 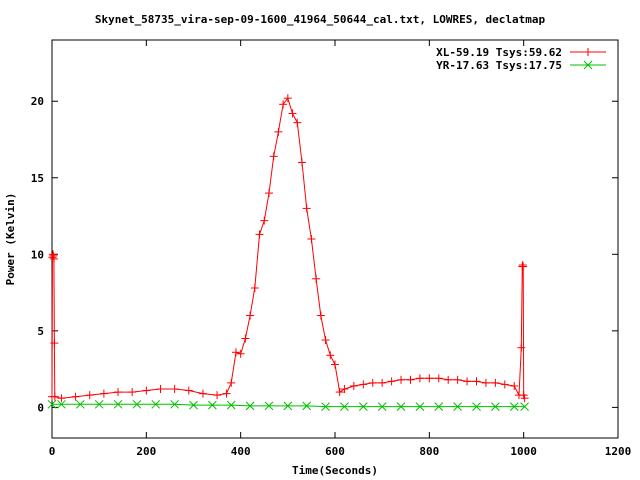 I want to click on x-tick-label: 600, so click(x=335, y=451).